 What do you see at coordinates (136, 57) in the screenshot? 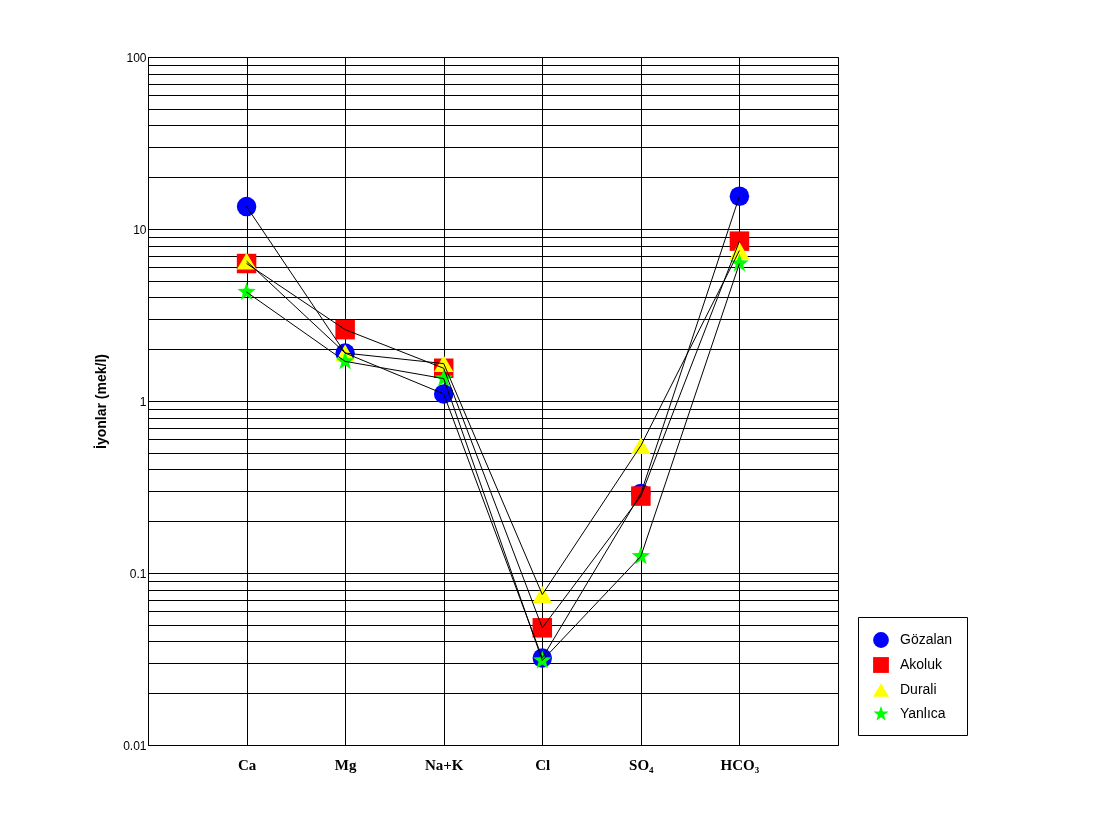
I see `y-tick-label: 100` at bounding box center [136, 57].